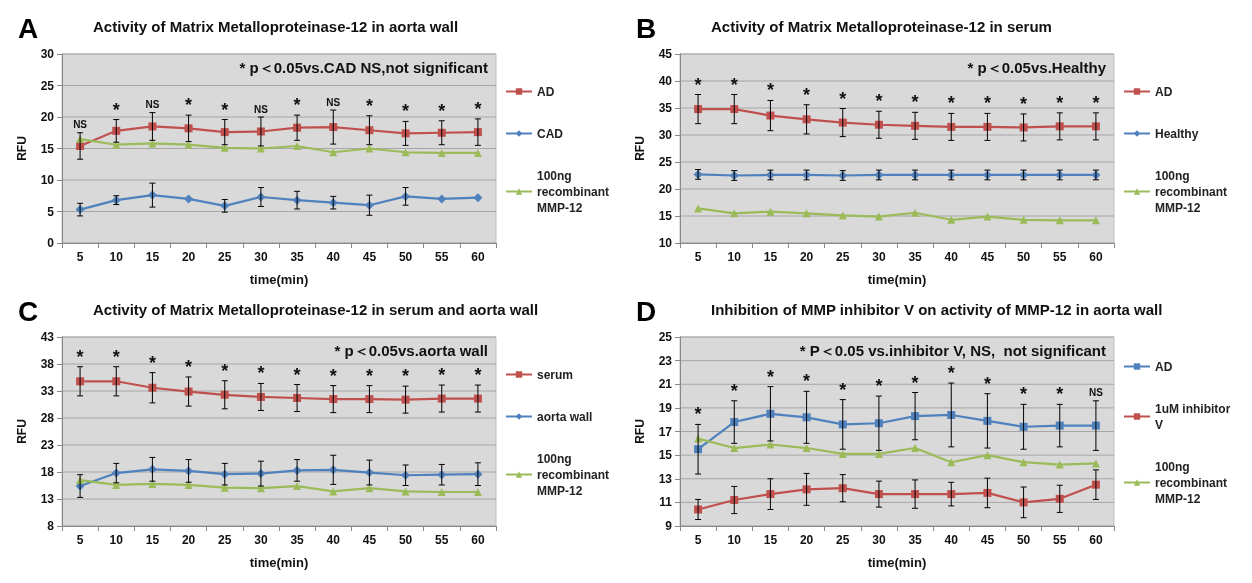 This screenshot has width=1252, height=583. What do you see at coordinates (1164, 366) in the screenshot?
I see `legend-label: AD` at bounding box center [1164, 366].